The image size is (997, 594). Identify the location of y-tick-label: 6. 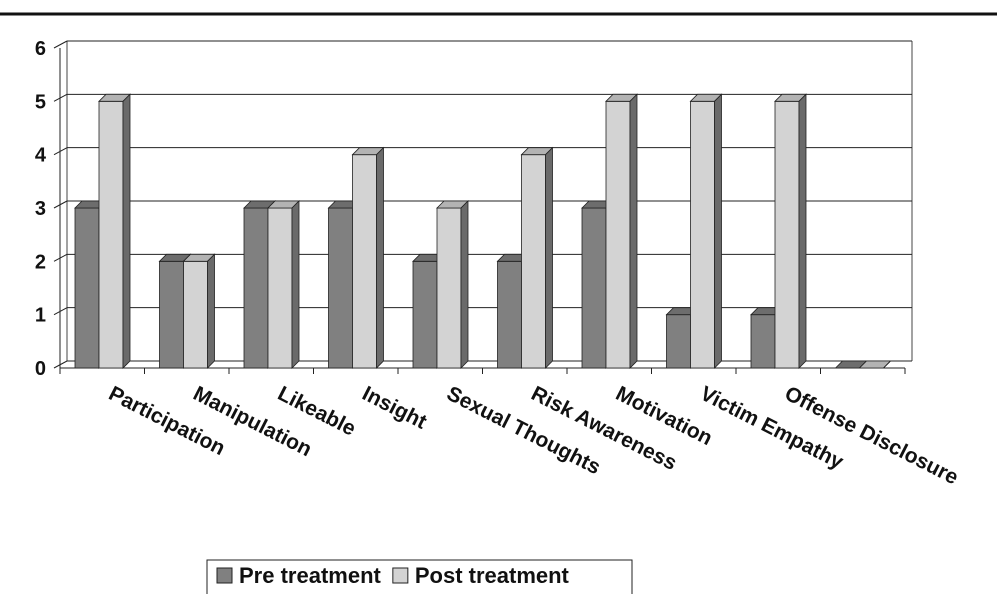
(40, 49).